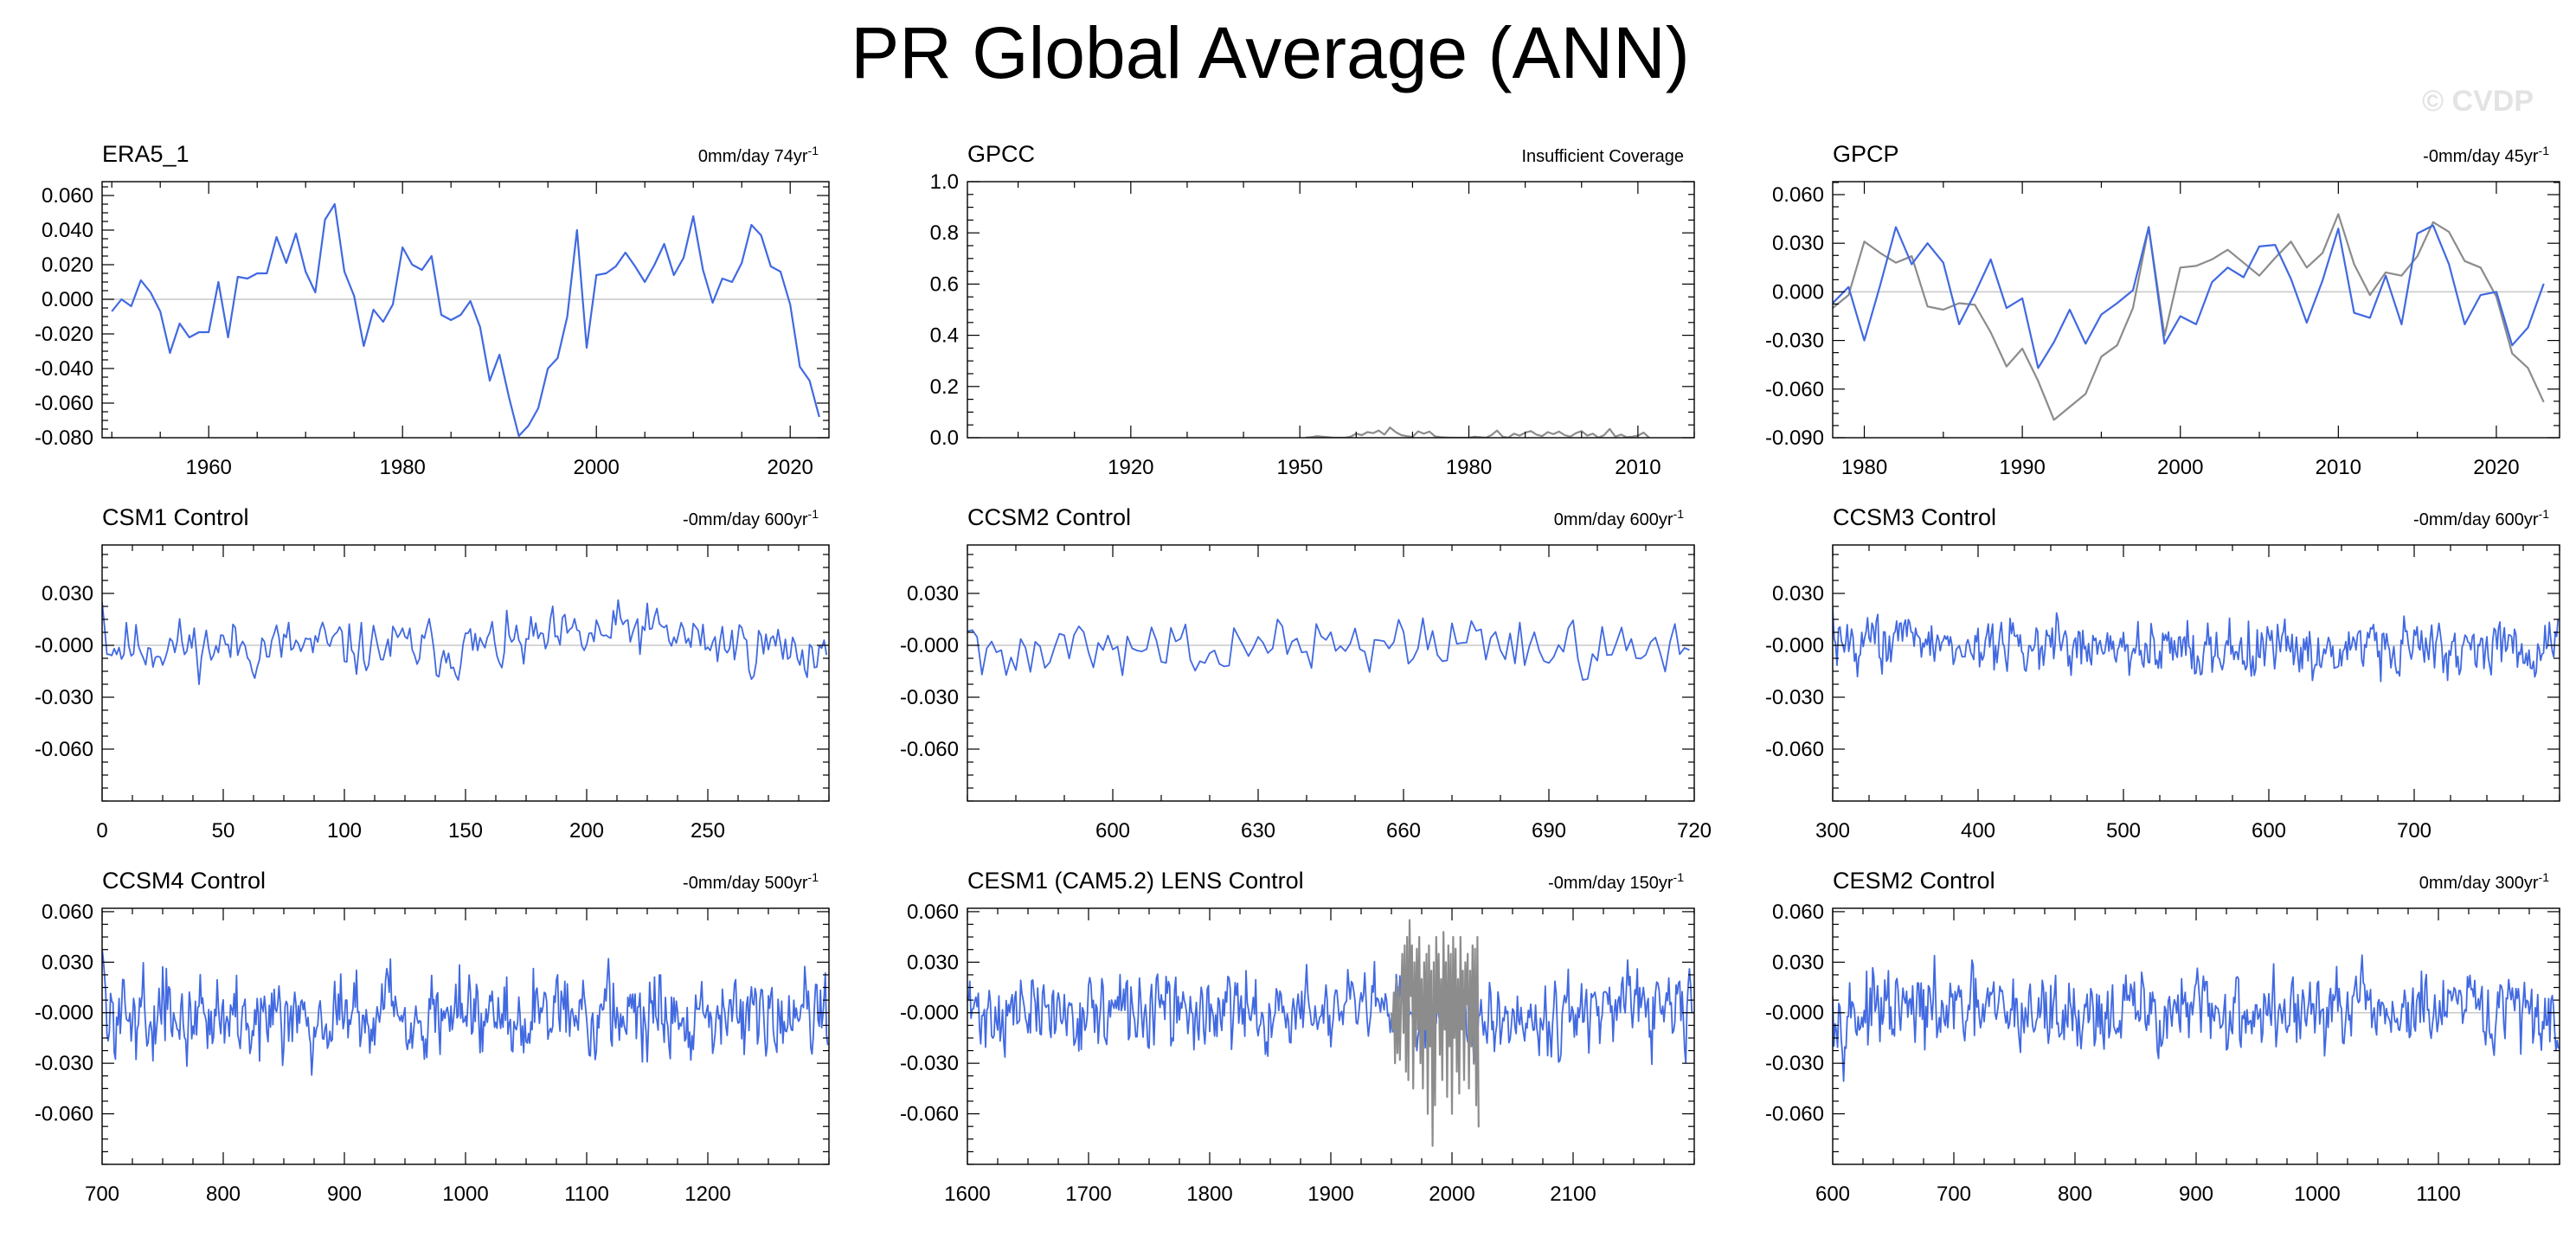 Image resolution: width=2576 pixels, height=1237 pixels. What do you see at coordinates (1001, 154) in the screenshot?
I see `panel-title: GPCC` at bounding box center [1001, 154].